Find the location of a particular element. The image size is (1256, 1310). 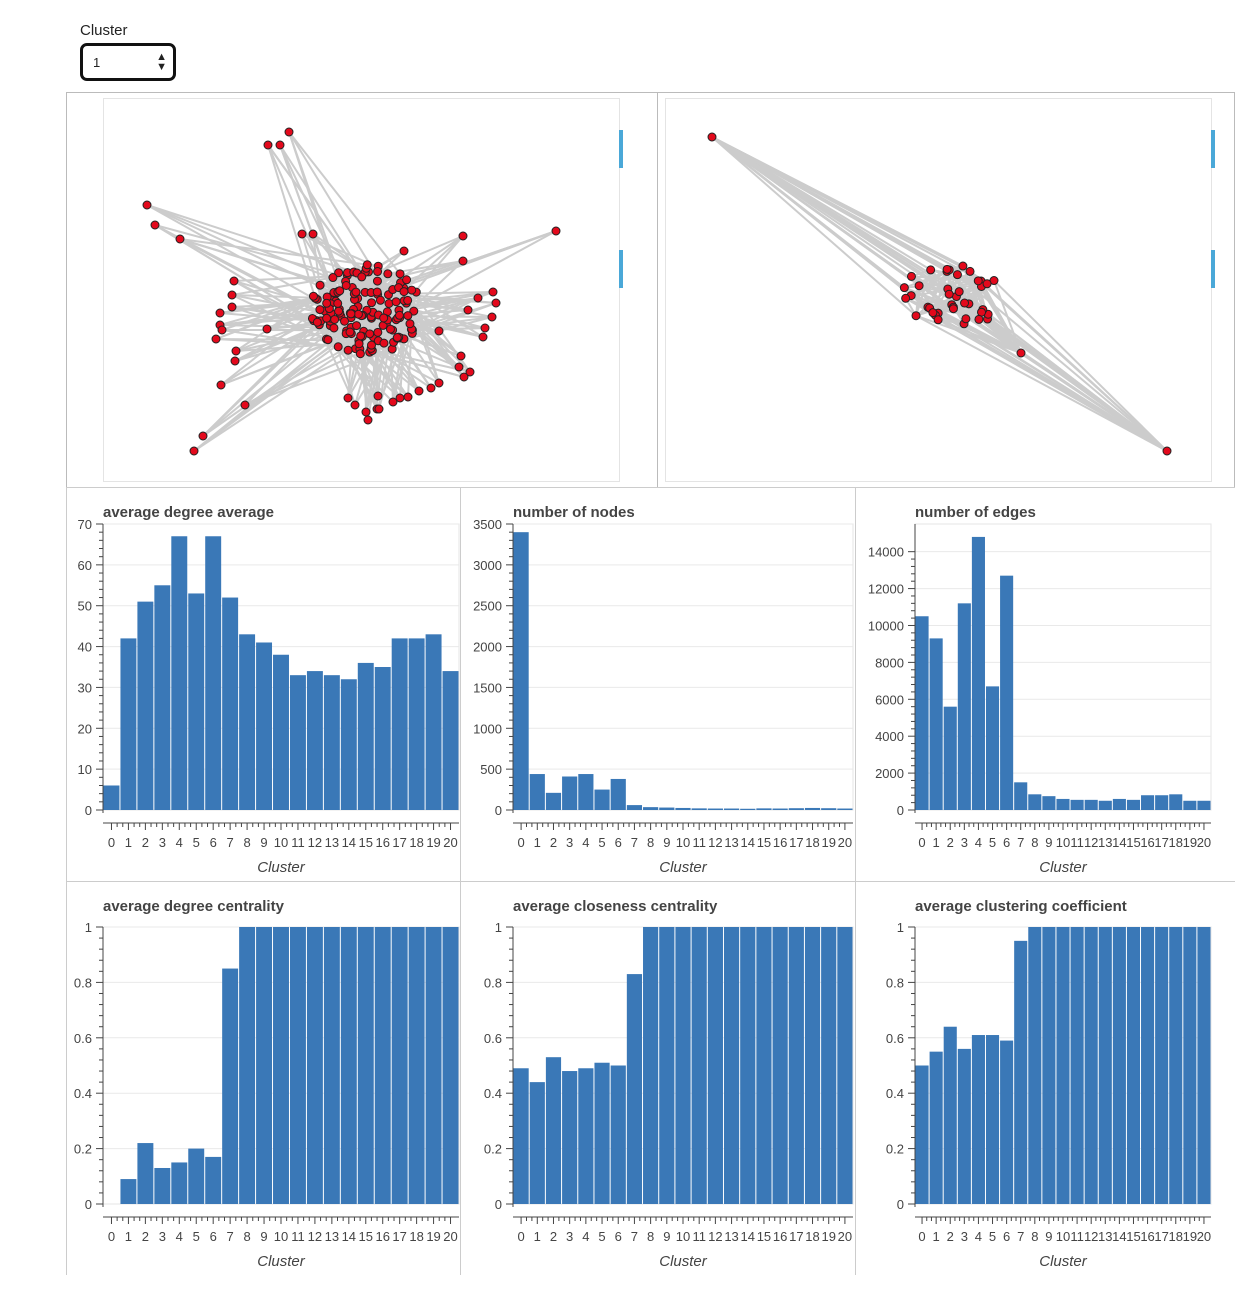

toolbar-tab-bottom-right is located at coordinates (1213, 269).